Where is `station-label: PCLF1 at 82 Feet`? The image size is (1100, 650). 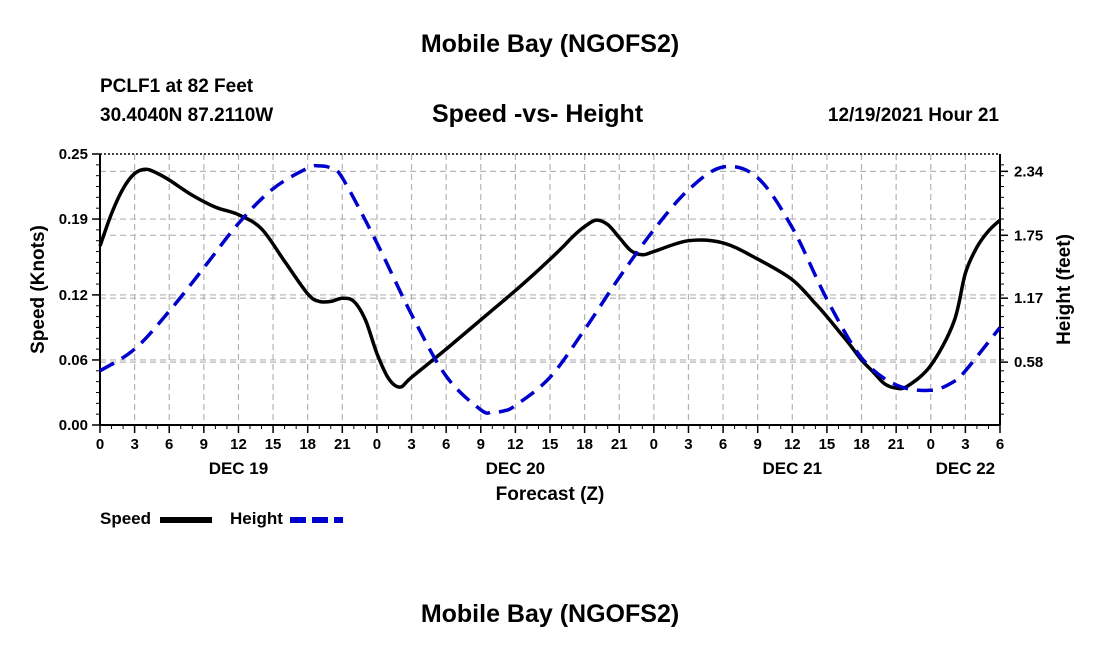
station-label: PCLF1 at 82 Feet is located at coordinates (177, 86).